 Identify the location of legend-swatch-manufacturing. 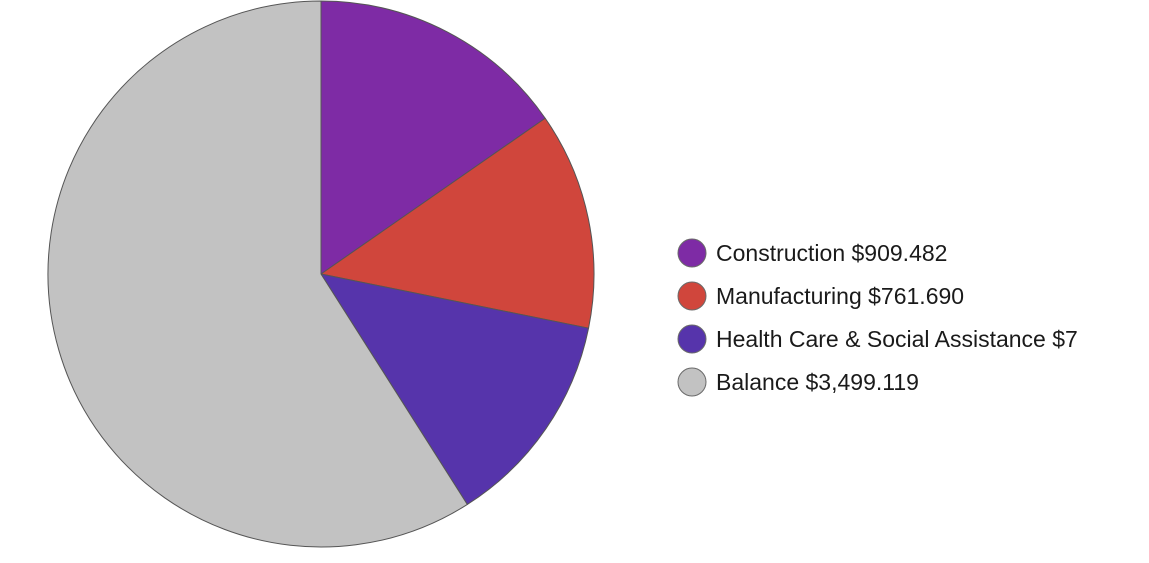
(692, 296).